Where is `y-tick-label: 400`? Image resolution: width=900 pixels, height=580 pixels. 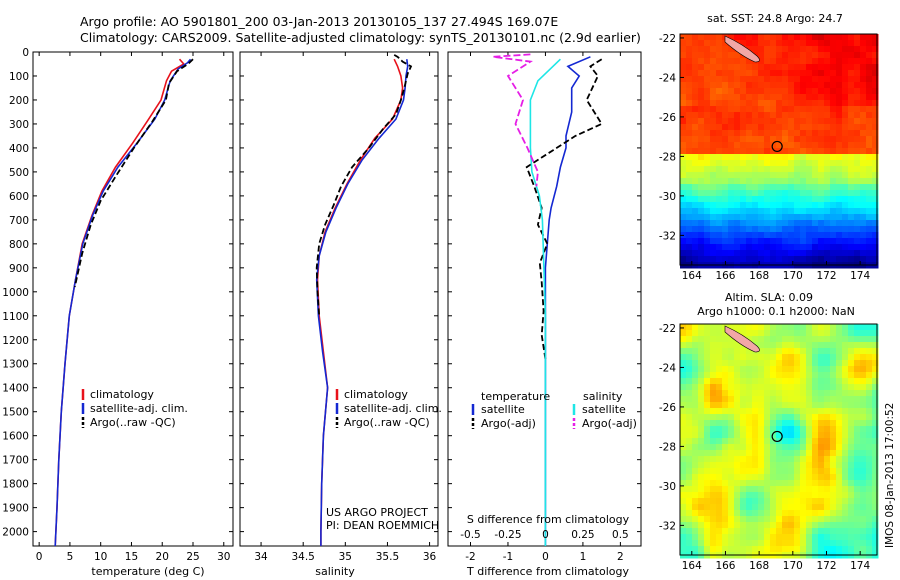 y-tick-label: 400 is located at coordinates (19, 149).